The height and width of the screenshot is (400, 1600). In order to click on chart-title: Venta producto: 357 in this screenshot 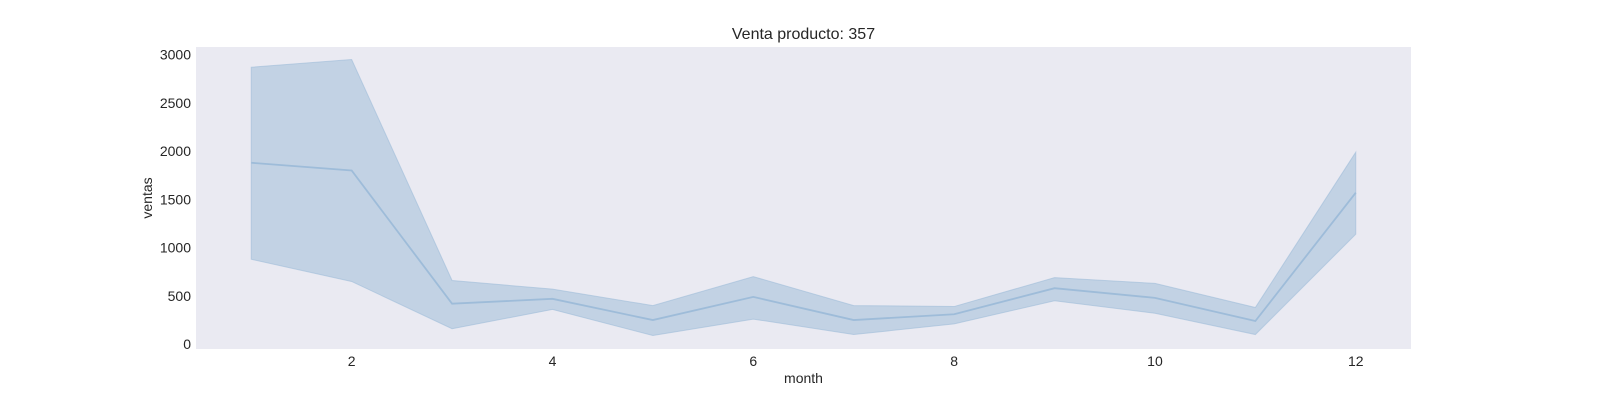, I will do `click(803, 34)`.